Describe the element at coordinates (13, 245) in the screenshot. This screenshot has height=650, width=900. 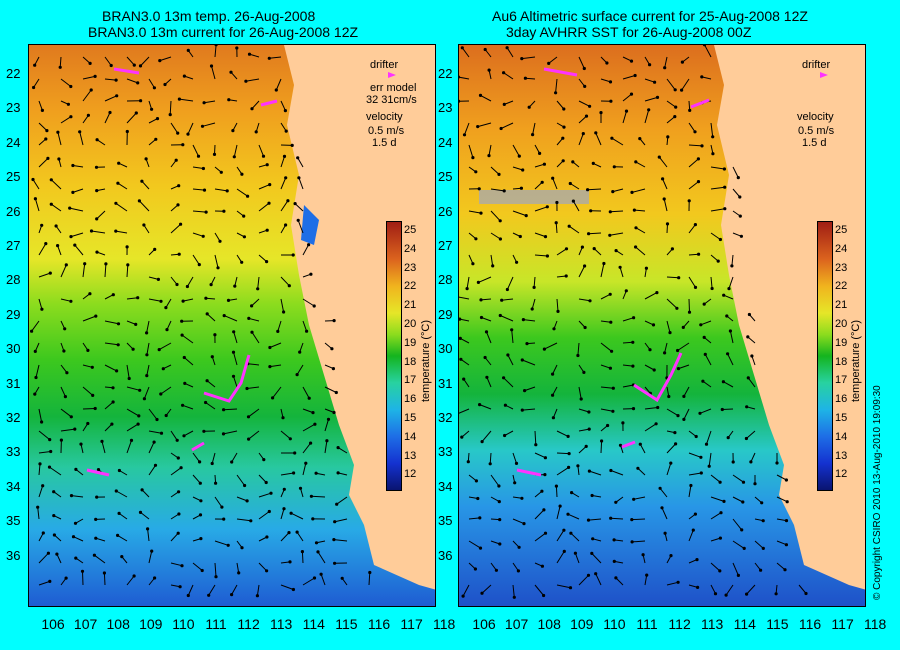
I see `latitude-label: 27` at that location.